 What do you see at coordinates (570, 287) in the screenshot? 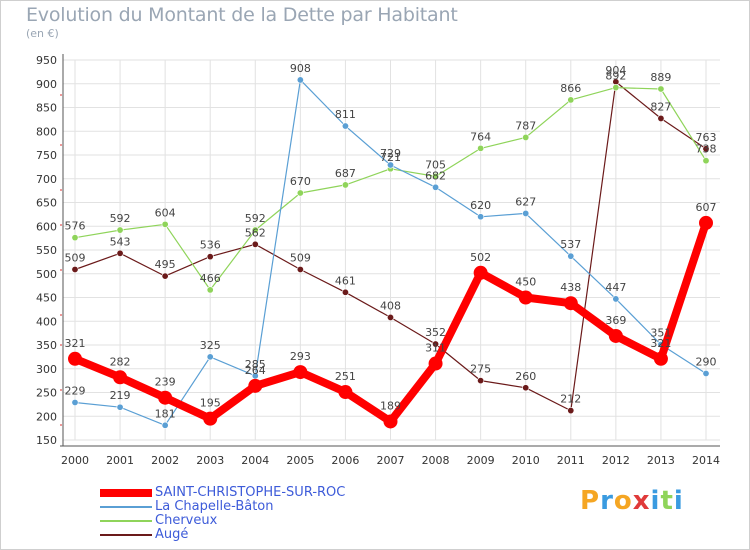
I see `data-label: 438` at bounding box center [570, 287].